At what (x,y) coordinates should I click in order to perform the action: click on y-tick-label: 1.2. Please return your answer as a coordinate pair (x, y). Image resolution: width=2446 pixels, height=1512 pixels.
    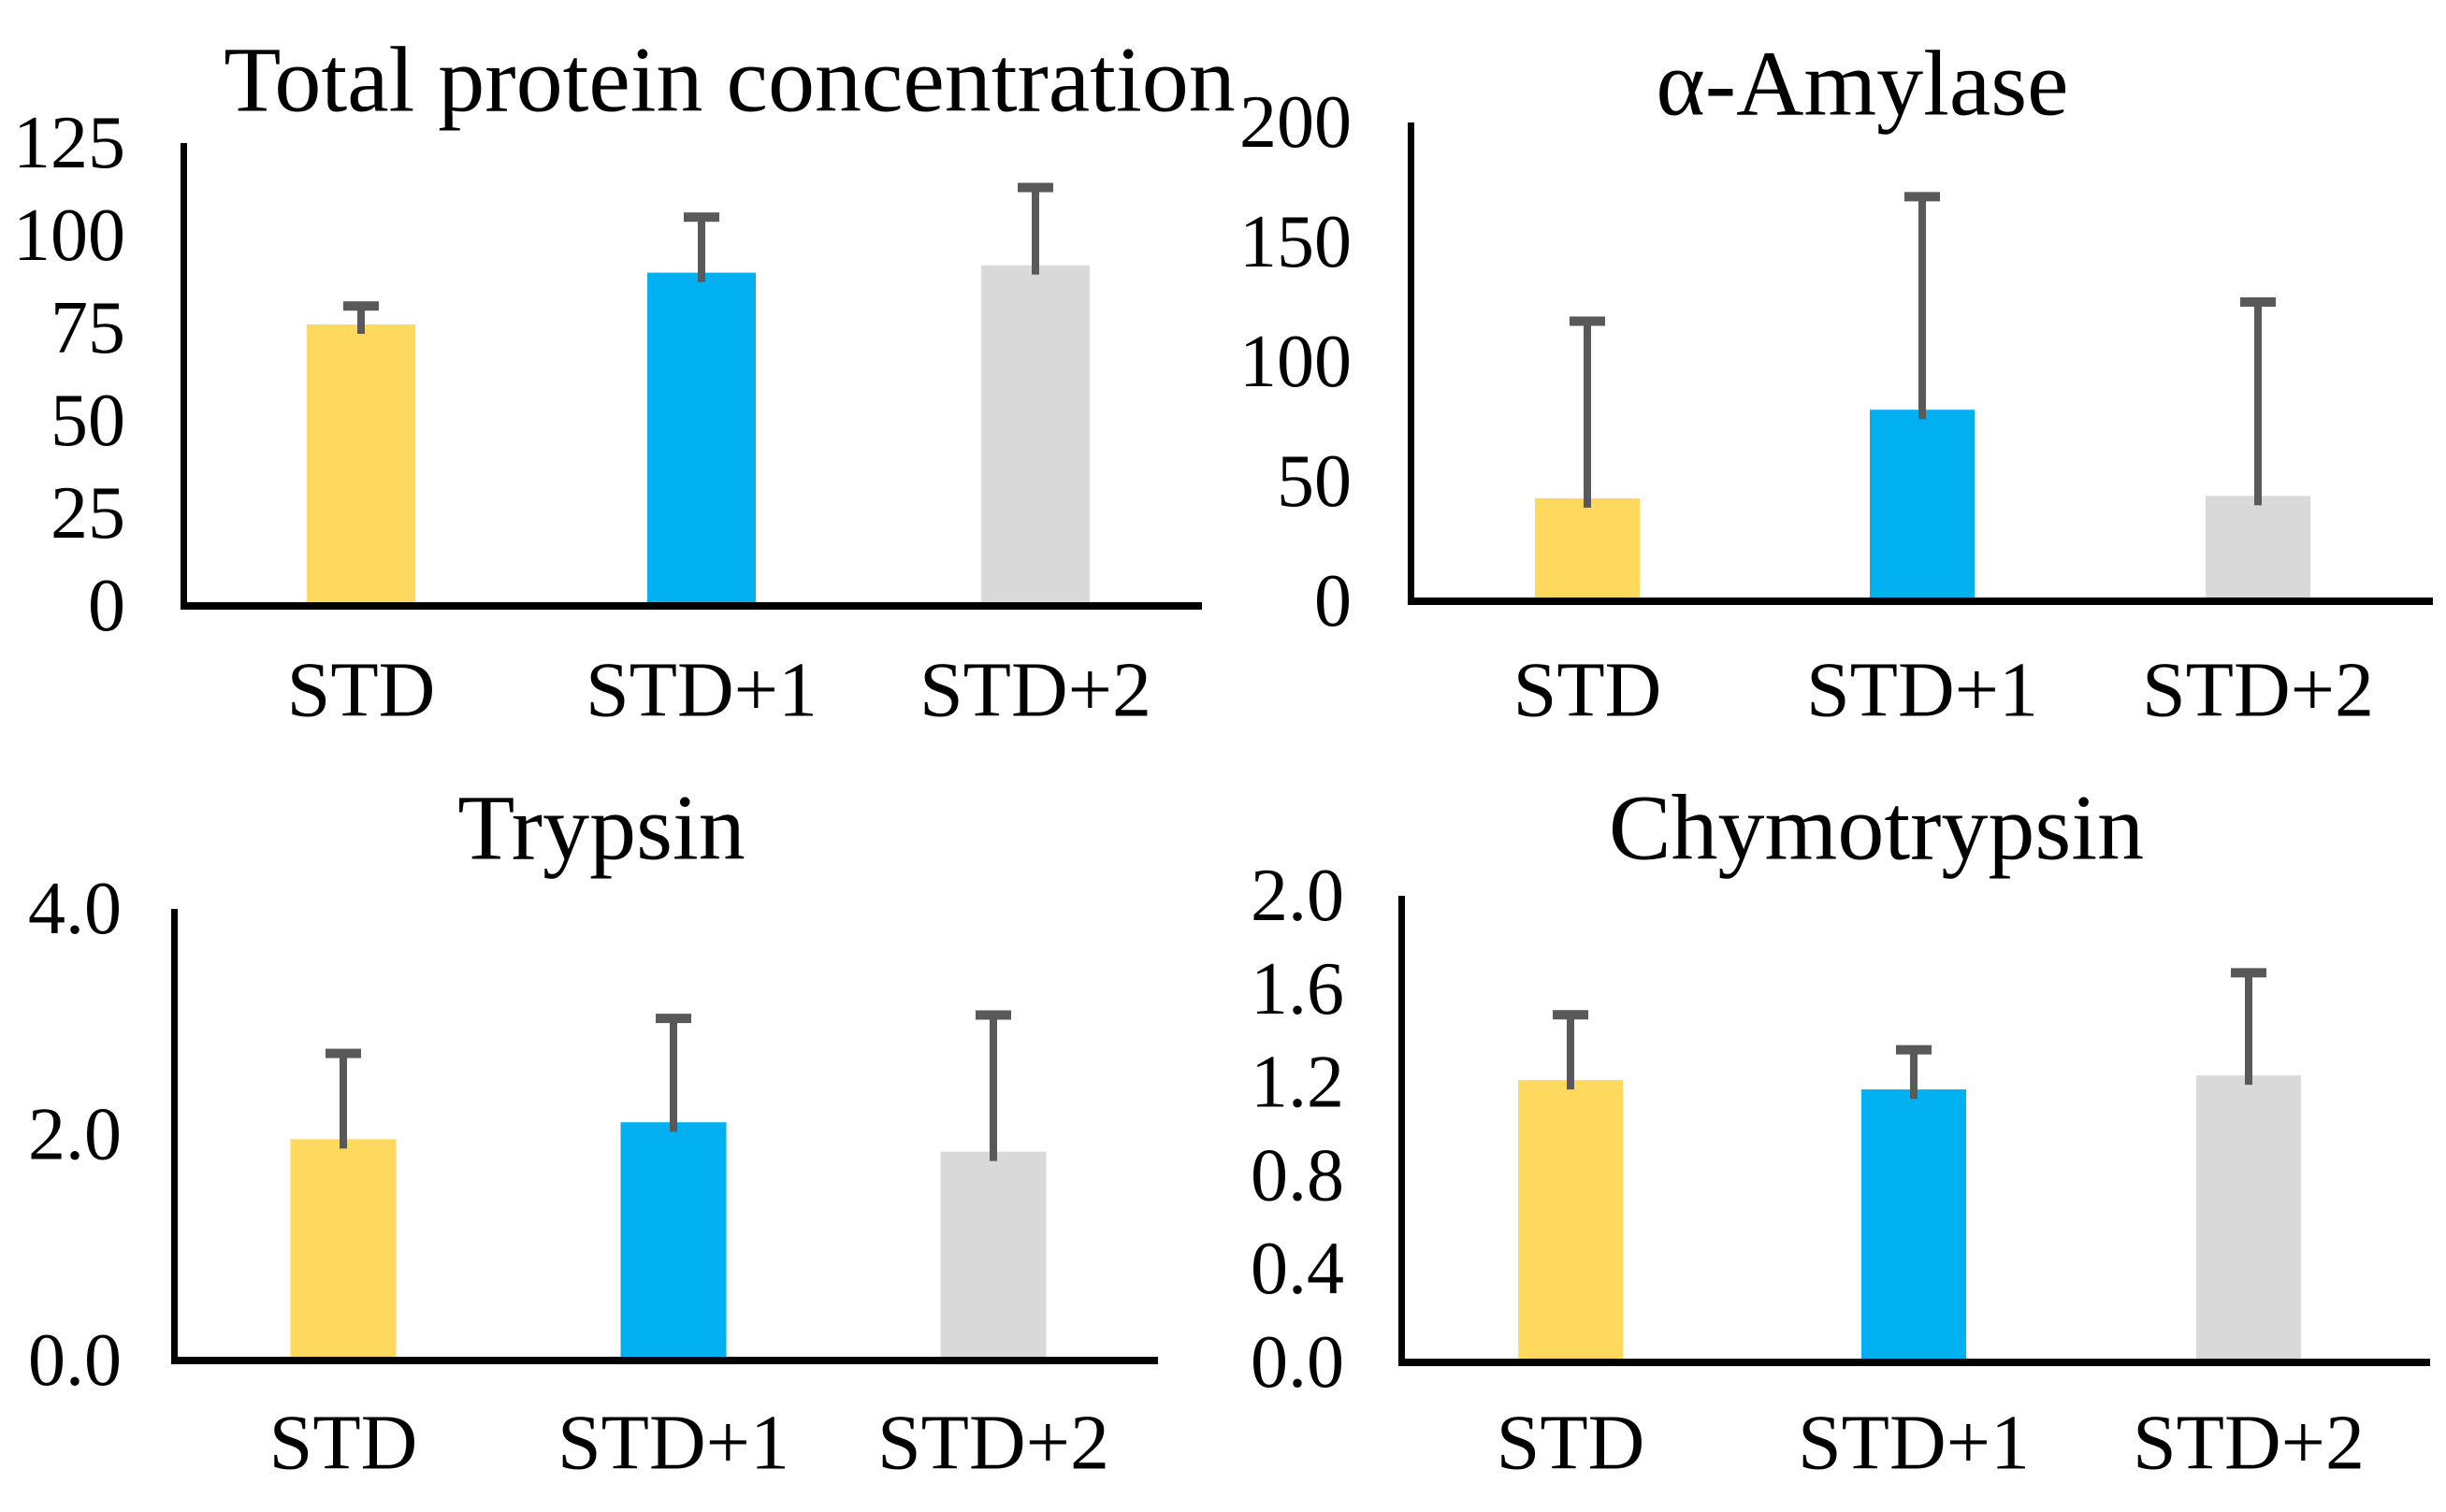
    Looking at the image, I should click on (1297, 1083).